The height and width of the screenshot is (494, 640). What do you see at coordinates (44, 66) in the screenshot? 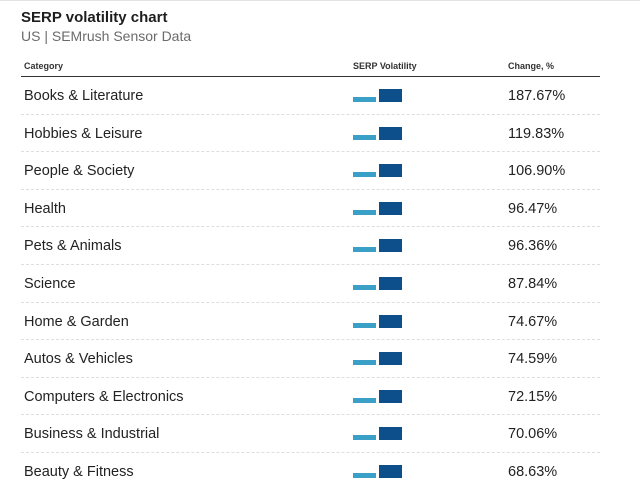
I see `column-header-category: Category` at bounding box center [44, 66].